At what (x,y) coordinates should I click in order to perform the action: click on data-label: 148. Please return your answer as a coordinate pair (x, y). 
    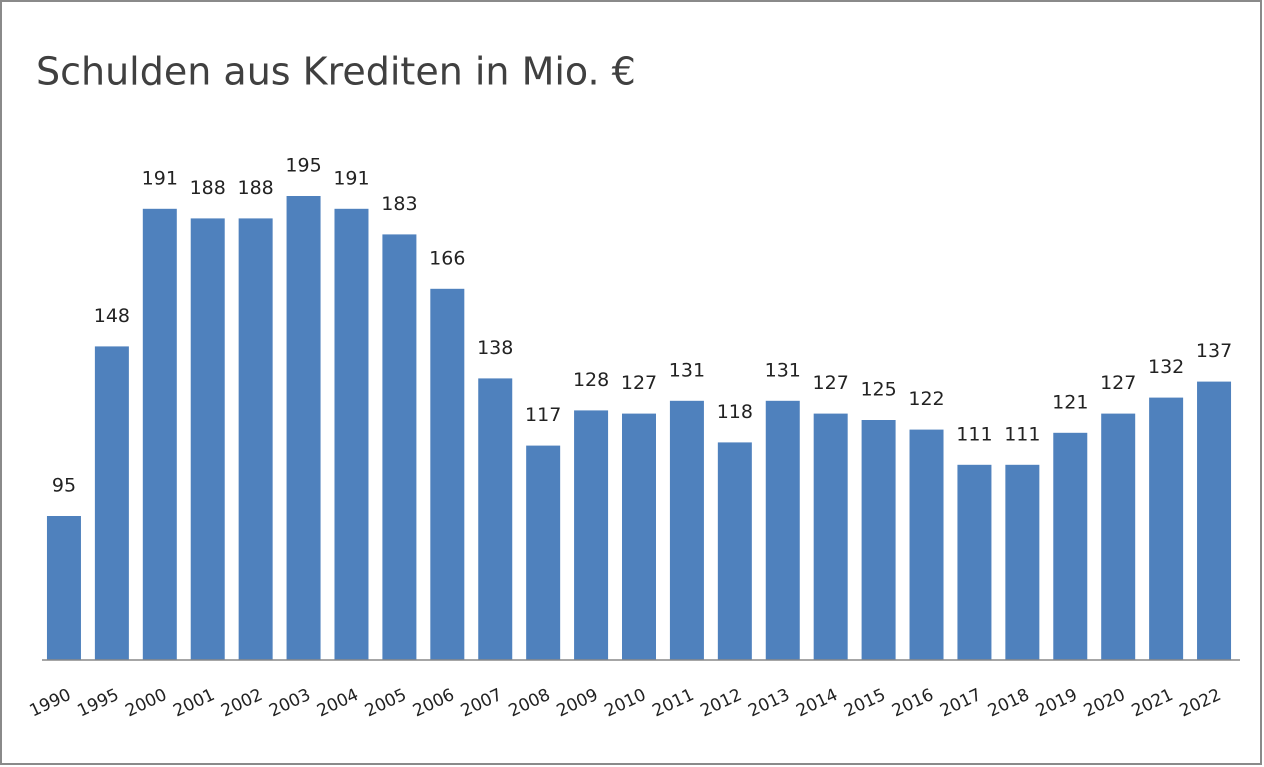
    Looking at the image, I should click on (112, 316).